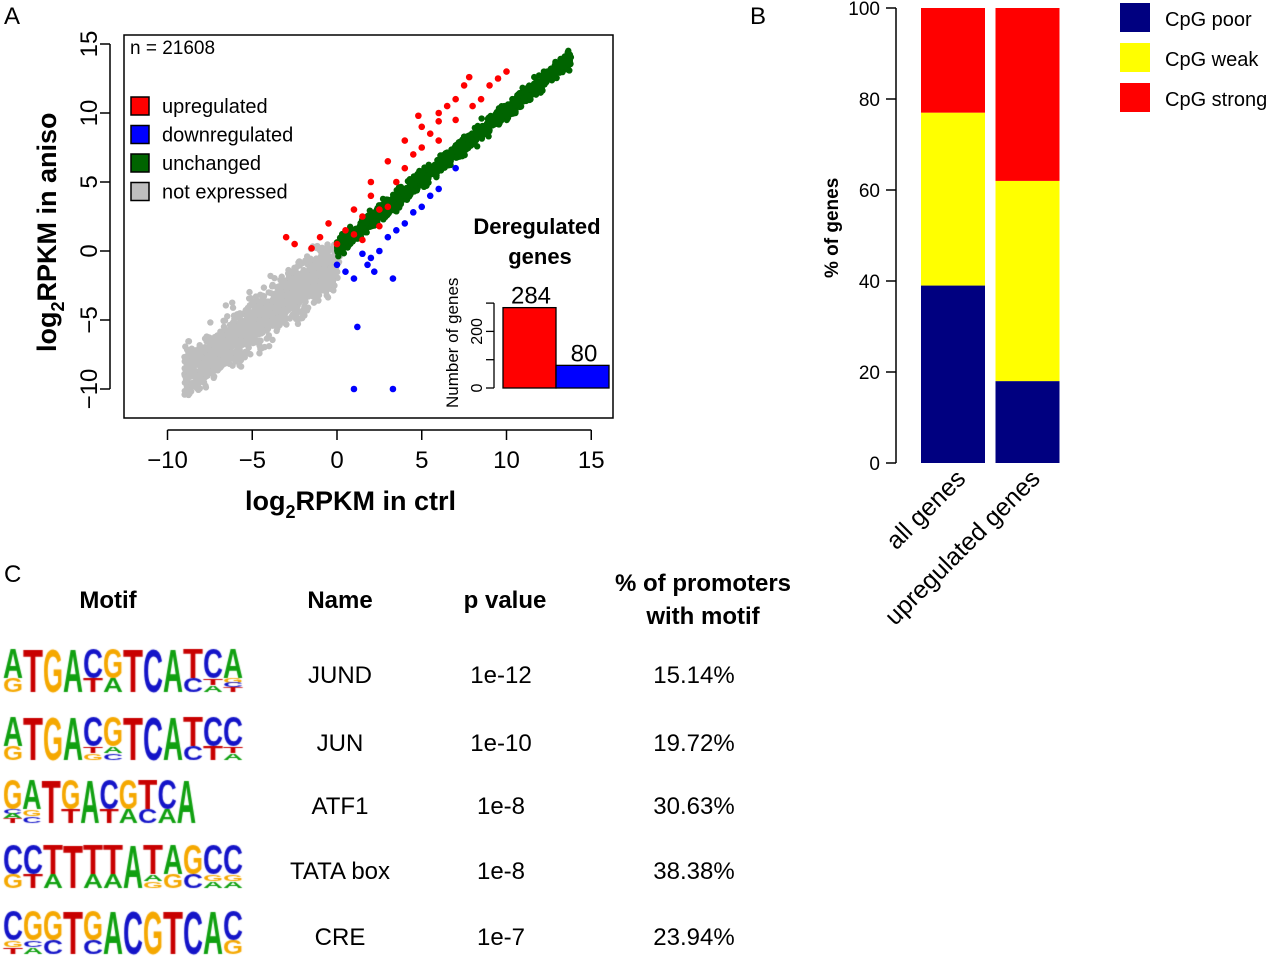 This screenshot has width=1280, height=957. Describe the element at coordinates (584, 353) in the screenshot. I see `inset-bar-value: 80` at that location.